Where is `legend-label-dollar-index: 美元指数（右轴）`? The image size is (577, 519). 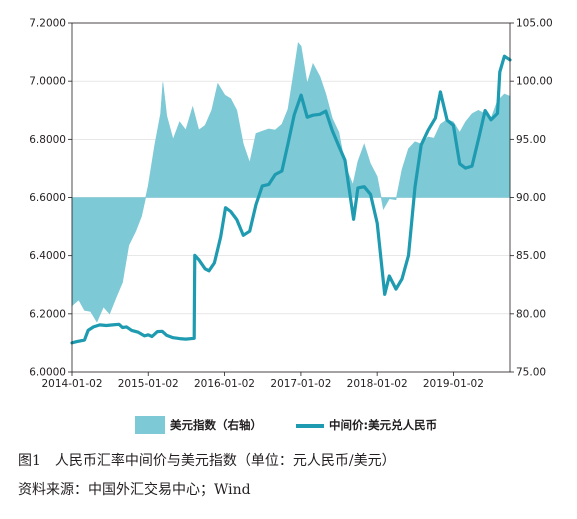
legend-label-dollar-index: 美元指数（右轴） is located at coordinates (216, 425).